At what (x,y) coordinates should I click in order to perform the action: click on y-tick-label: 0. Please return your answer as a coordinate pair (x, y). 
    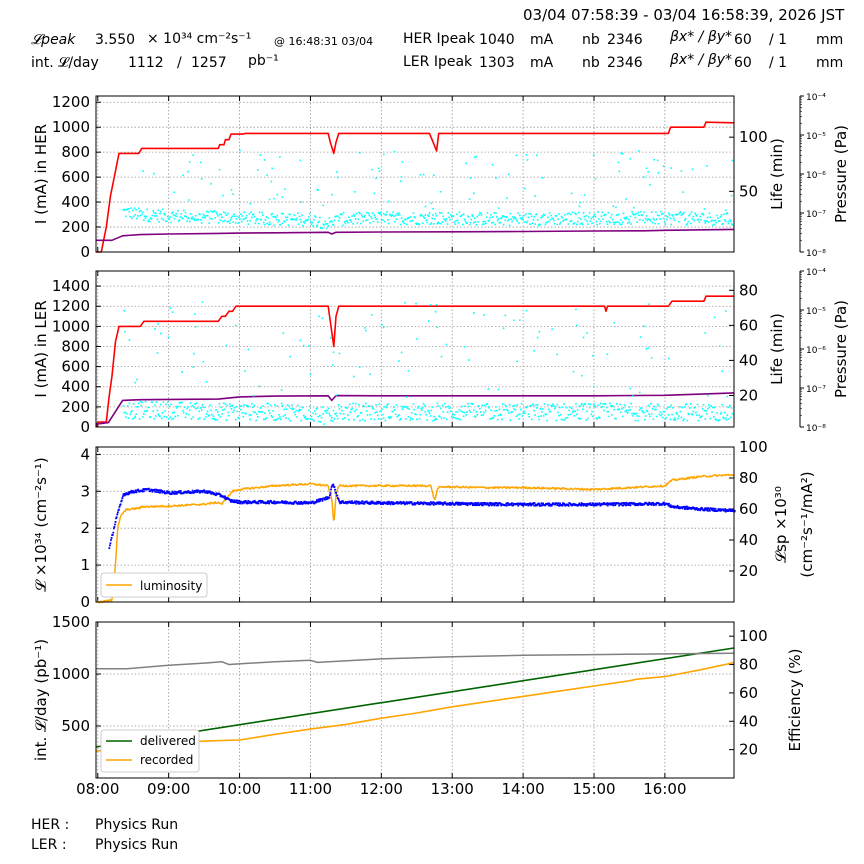
    Looking at the image, I should click on (85, 427).